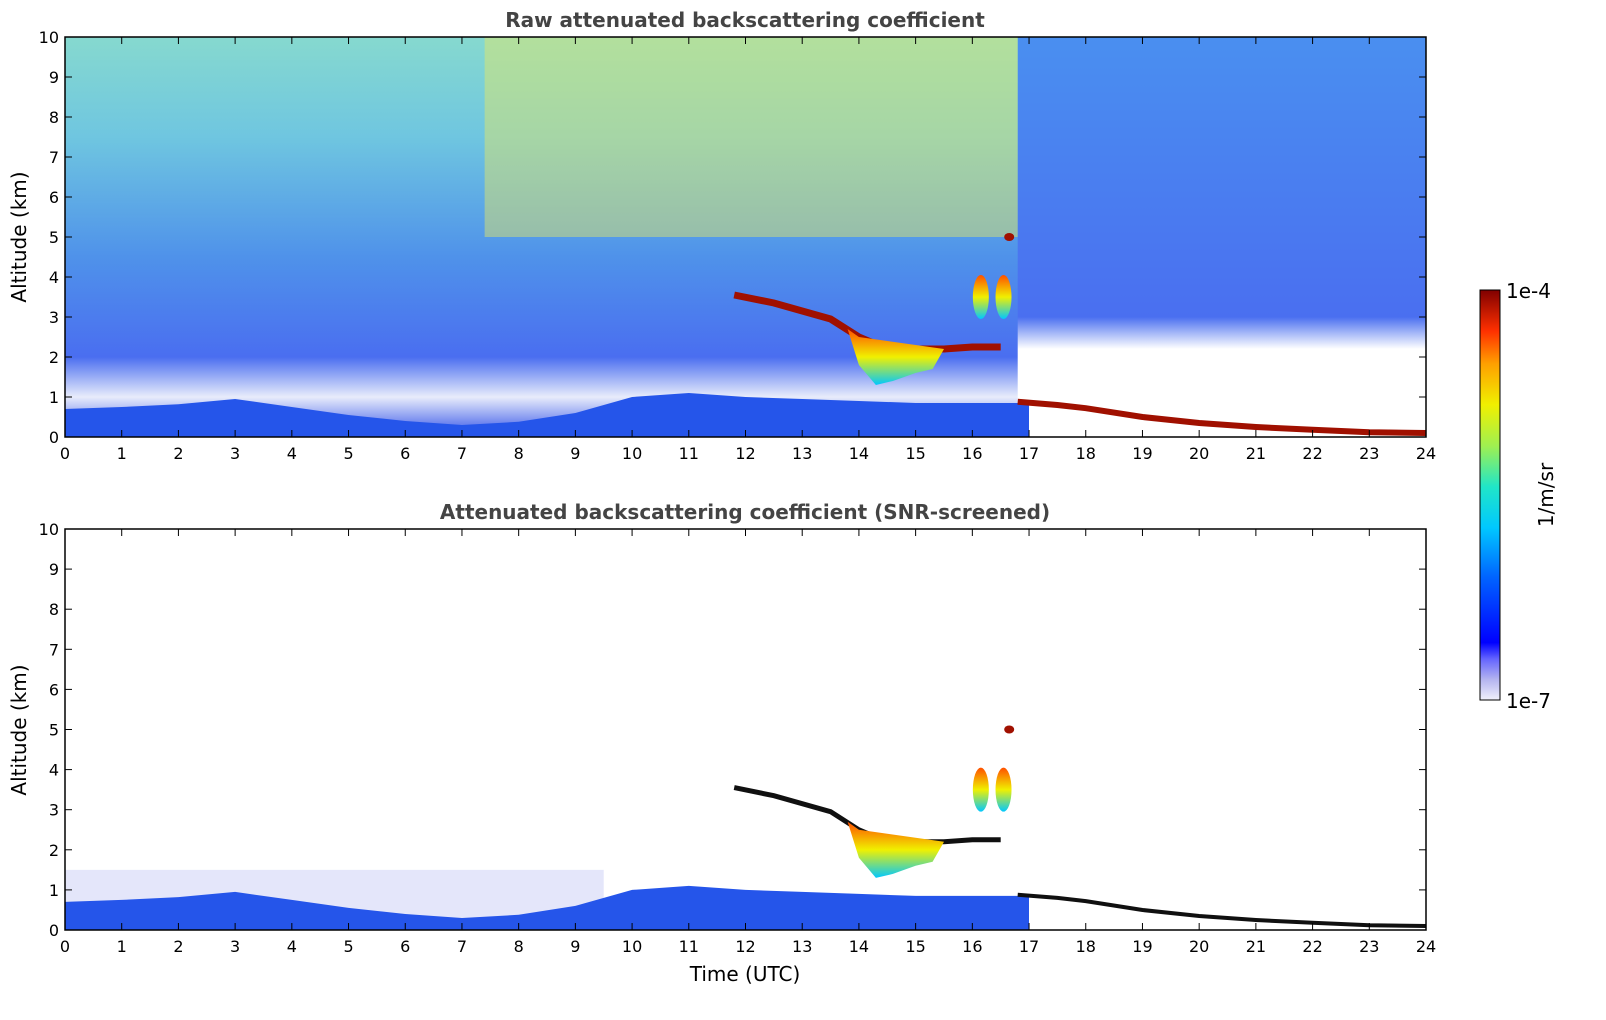  I want to click on x-tick-label: 17, so click(1029, 453).